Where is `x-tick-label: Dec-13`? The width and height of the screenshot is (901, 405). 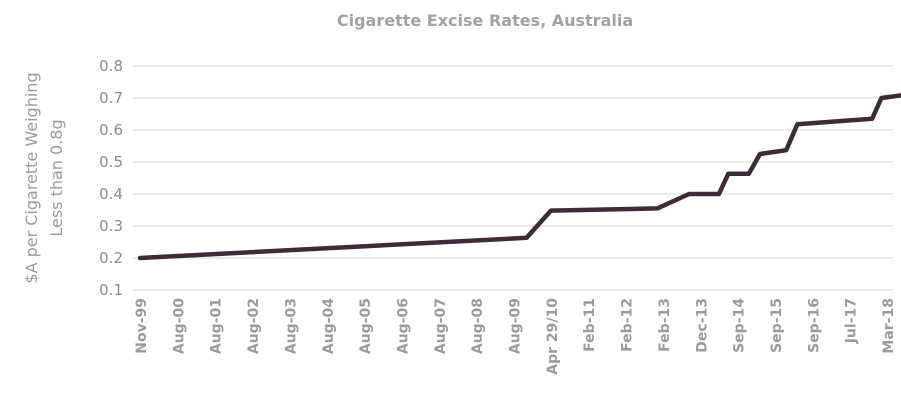 x-tick-label: Dec-13 is located at coordinates (702, 325).